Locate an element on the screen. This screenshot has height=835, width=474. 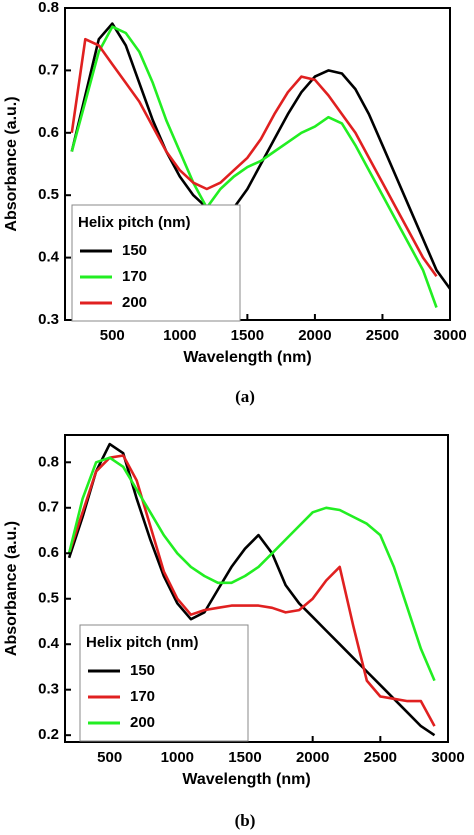
panel-caption: (b) is located at coordinates (245, 820).